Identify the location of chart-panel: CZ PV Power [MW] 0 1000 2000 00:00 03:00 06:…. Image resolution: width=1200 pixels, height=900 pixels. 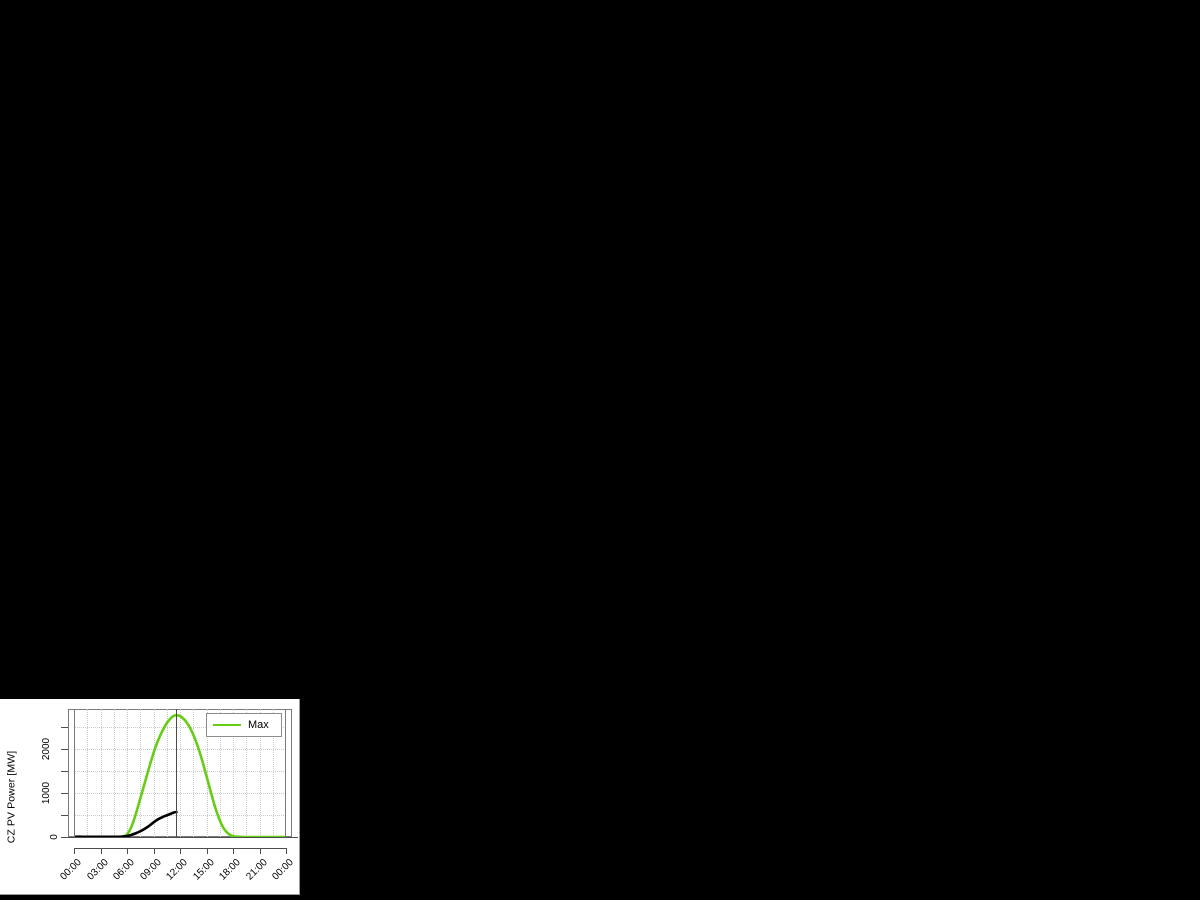
(150, 797).